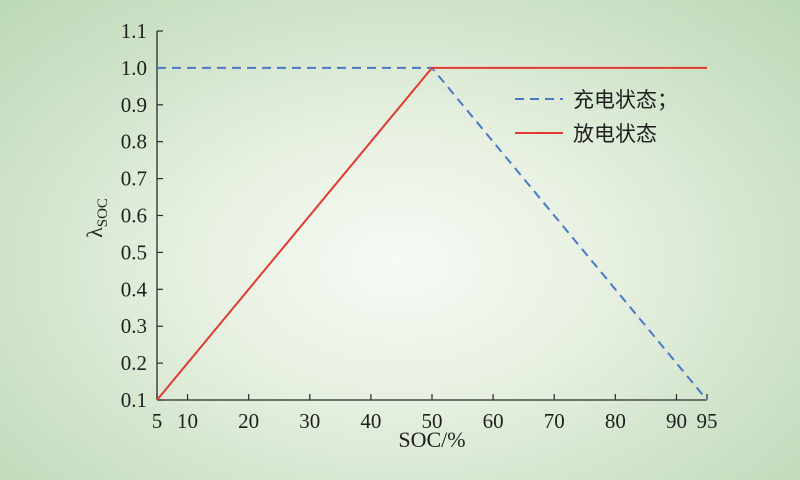 Image resolution: width=800 pixels, height=480 pixels. I want to click on legend-label: 充电状态；, so click(625, 100).